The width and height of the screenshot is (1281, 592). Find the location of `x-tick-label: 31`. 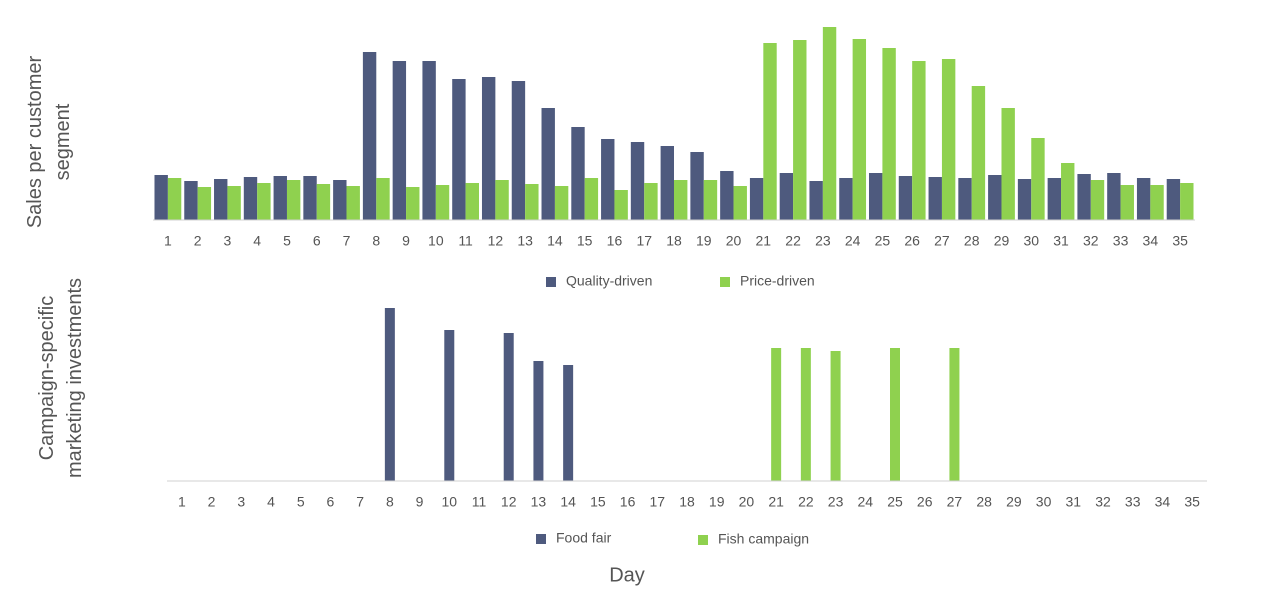

x-tick-label: 31 is located at coordinates (1073, 502).